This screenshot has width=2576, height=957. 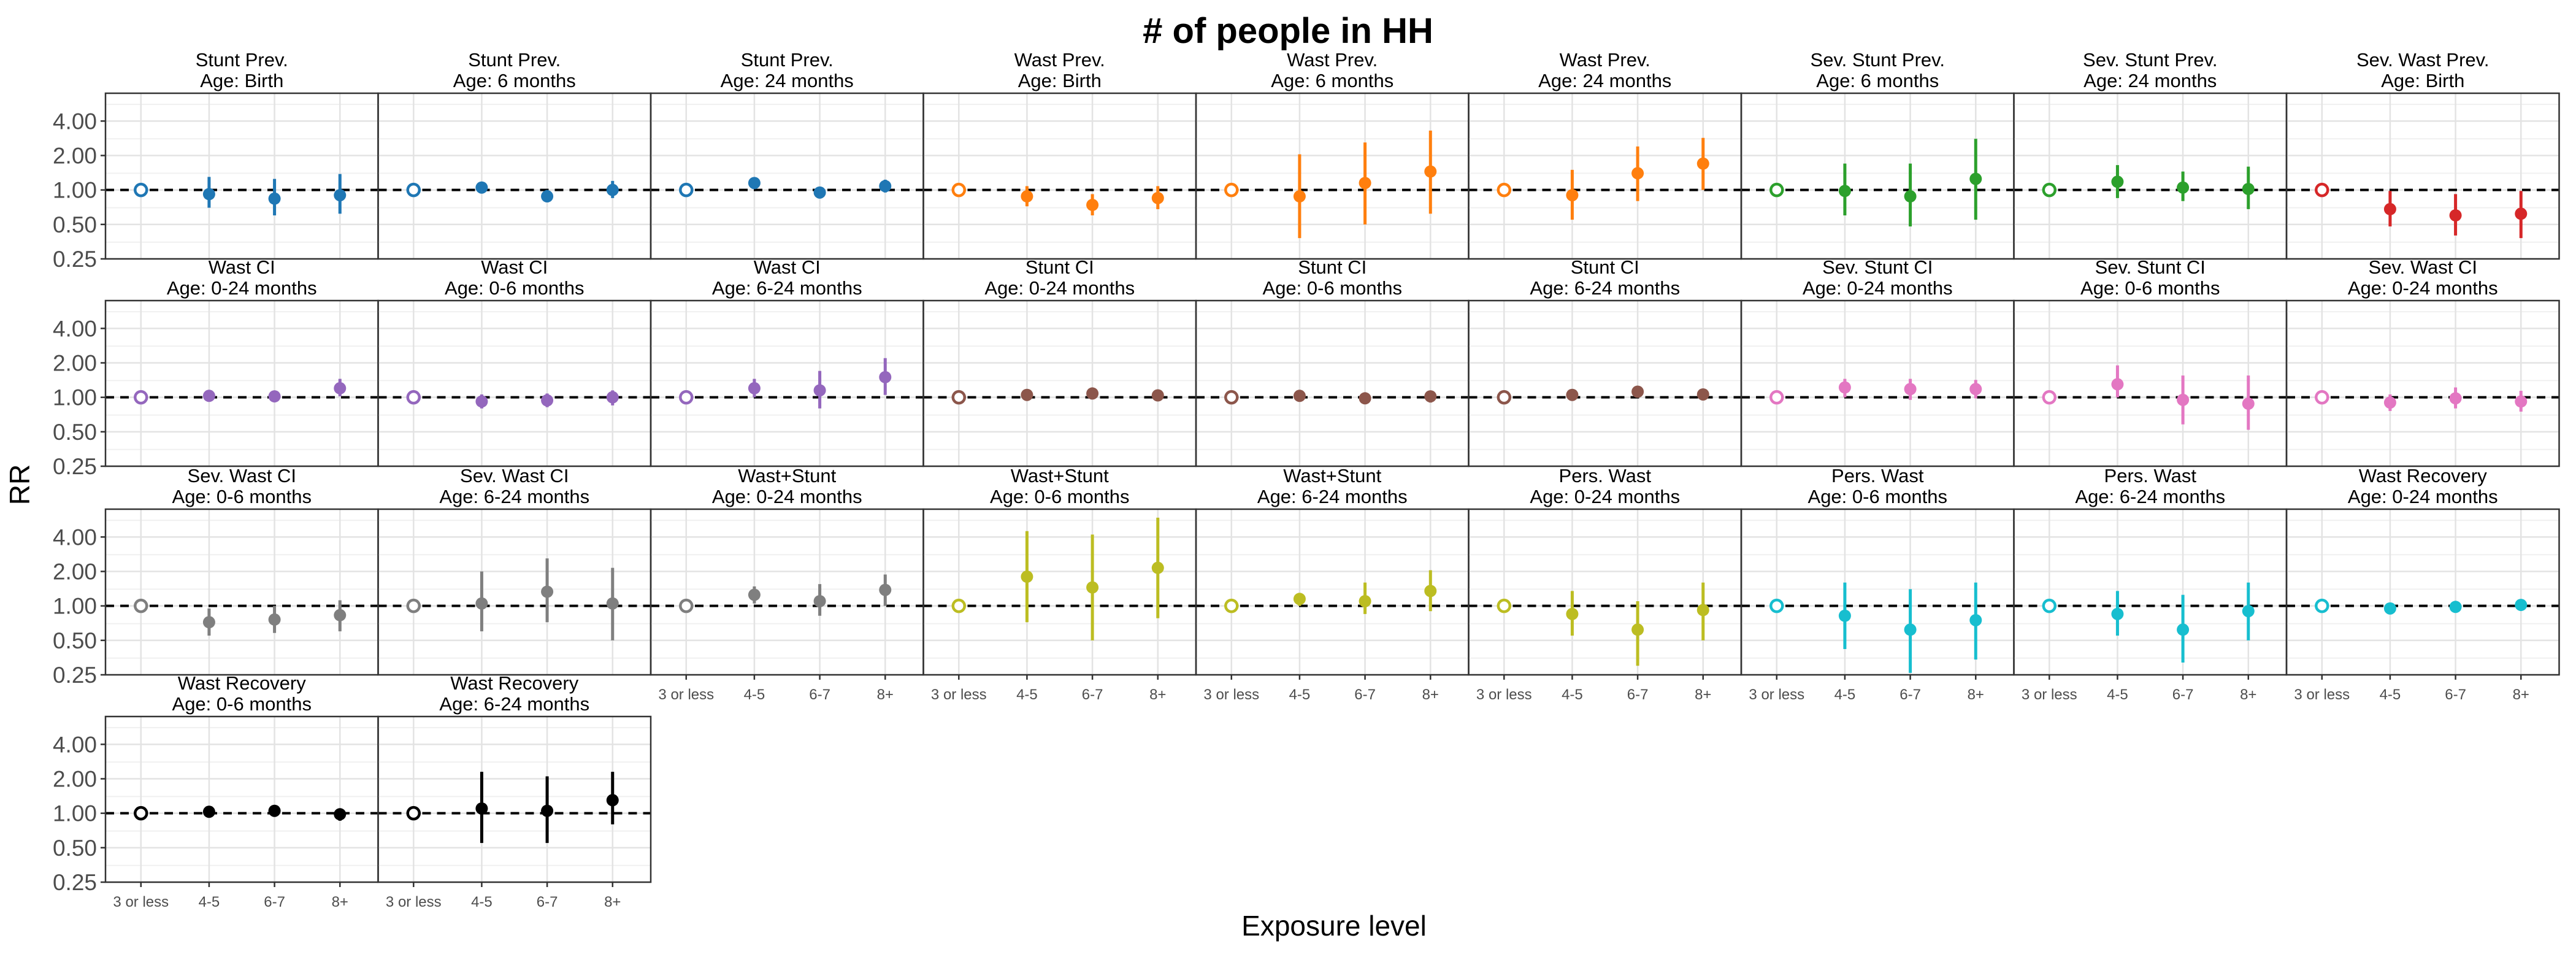 I want to click on panel-title: Stunt CI, so click(x=1059, y=267).